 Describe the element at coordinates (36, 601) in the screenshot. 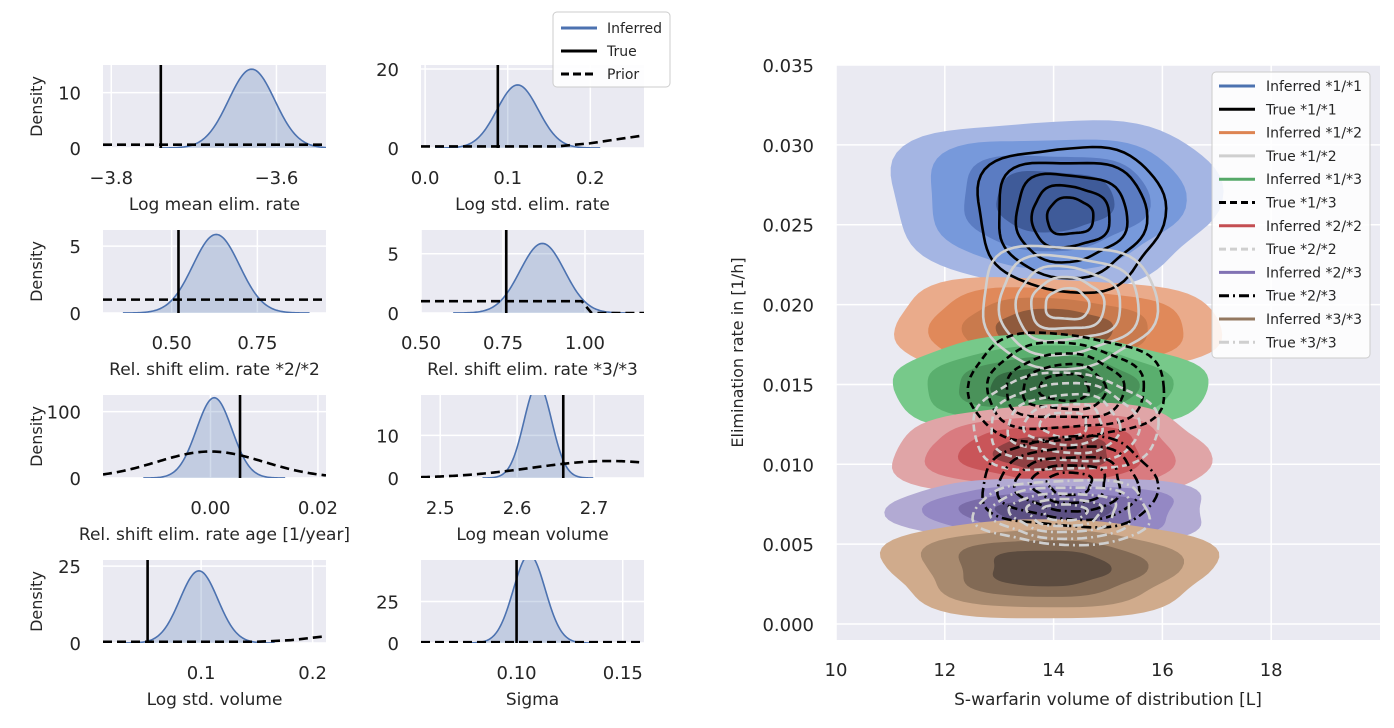

I see `y-axis-label: Density` at that location.